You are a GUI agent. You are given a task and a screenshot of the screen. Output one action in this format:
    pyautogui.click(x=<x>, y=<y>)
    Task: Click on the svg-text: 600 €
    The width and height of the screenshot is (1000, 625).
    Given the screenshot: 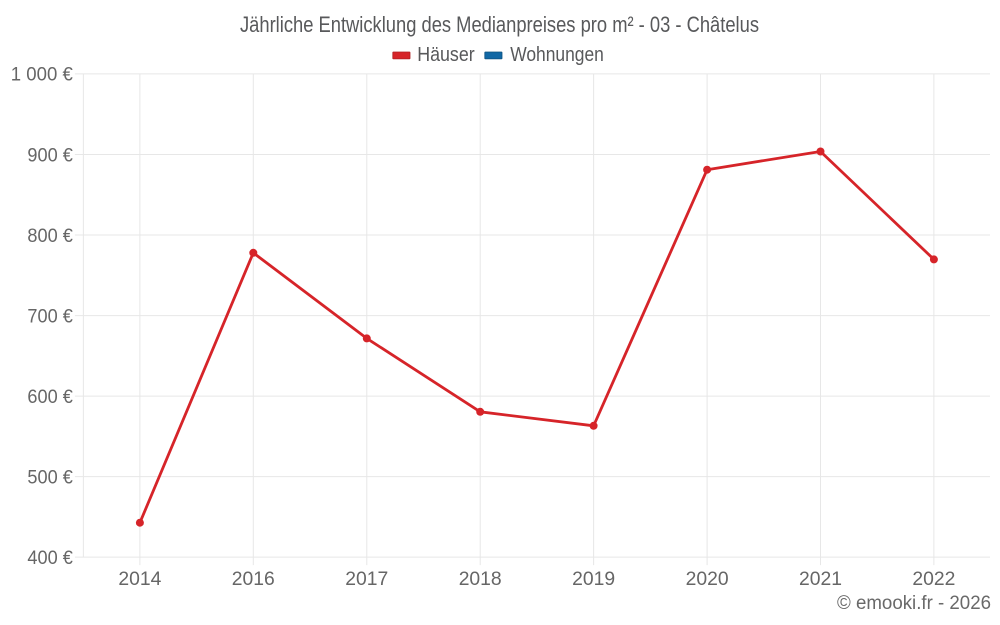 What is the action you would take?
    pyautogui.click(x=49, y=397)
    